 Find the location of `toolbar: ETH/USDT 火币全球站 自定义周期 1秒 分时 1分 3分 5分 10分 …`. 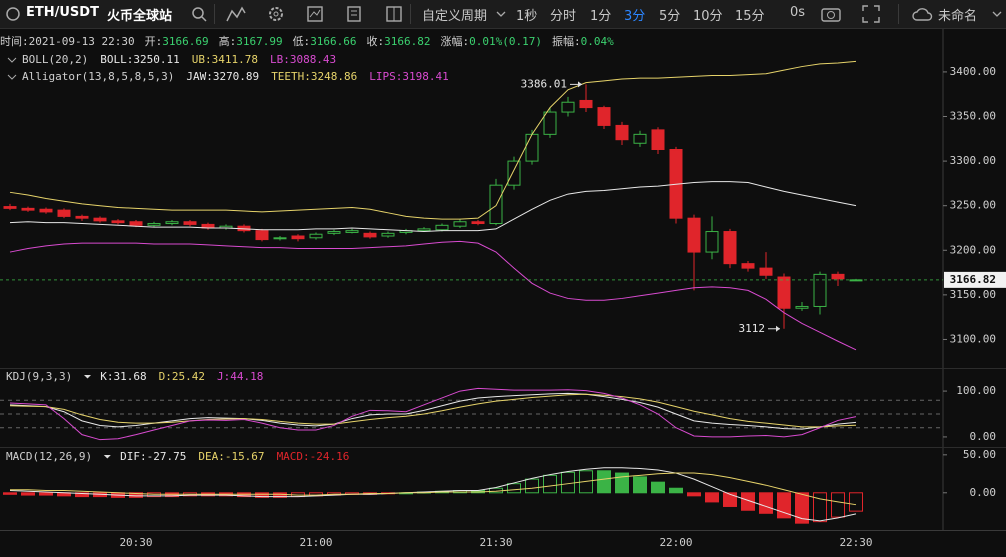

toolbar: ETH/USDT 火币全球站 自定义周期 1秒 分时 1分 3分 5分 10分 … is located at coordinates (503, 14).